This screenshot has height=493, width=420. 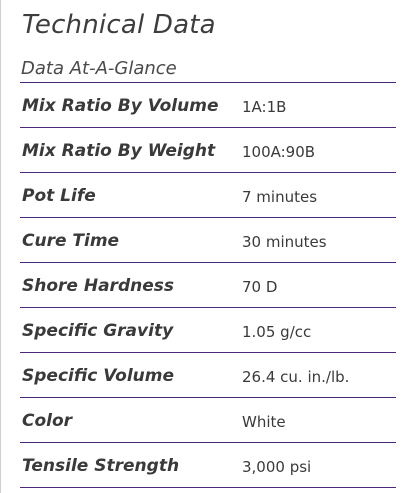 I want to click on row-value: 100A:90B, so click(x=279, y=152).